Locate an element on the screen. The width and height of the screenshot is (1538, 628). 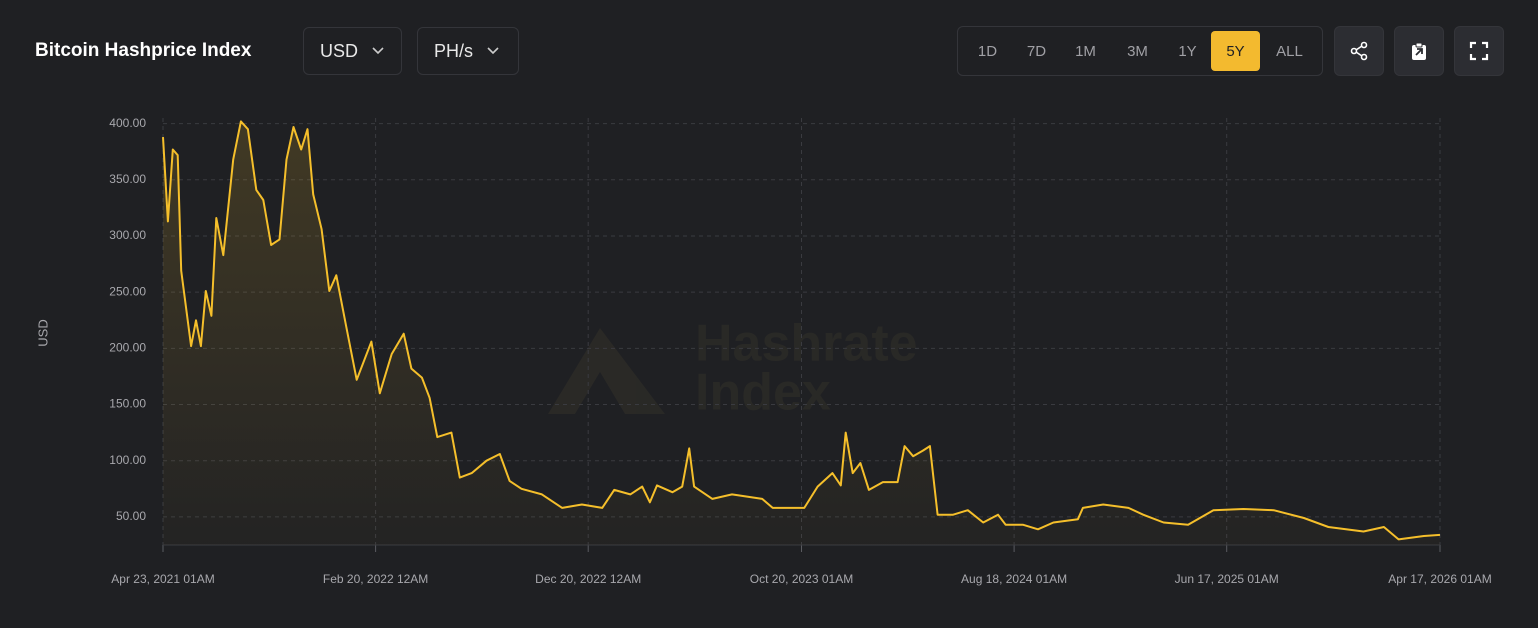
y-tick-label: 150.00 is located at coordinates (127, 404).